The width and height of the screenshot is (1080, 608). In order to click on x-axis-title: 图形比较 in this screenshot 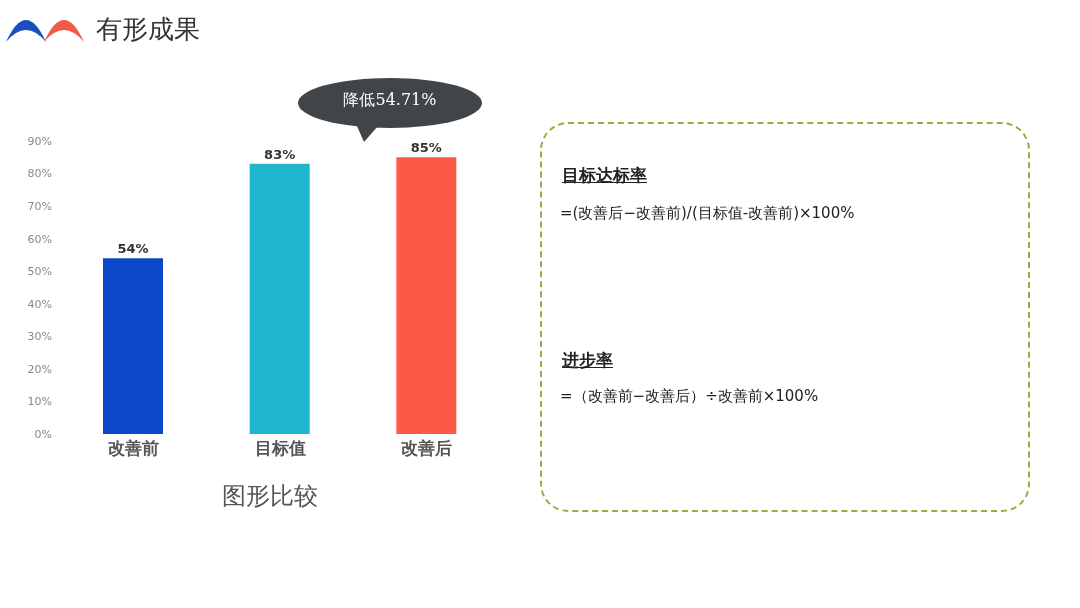, I will do `click(270, 496)`.